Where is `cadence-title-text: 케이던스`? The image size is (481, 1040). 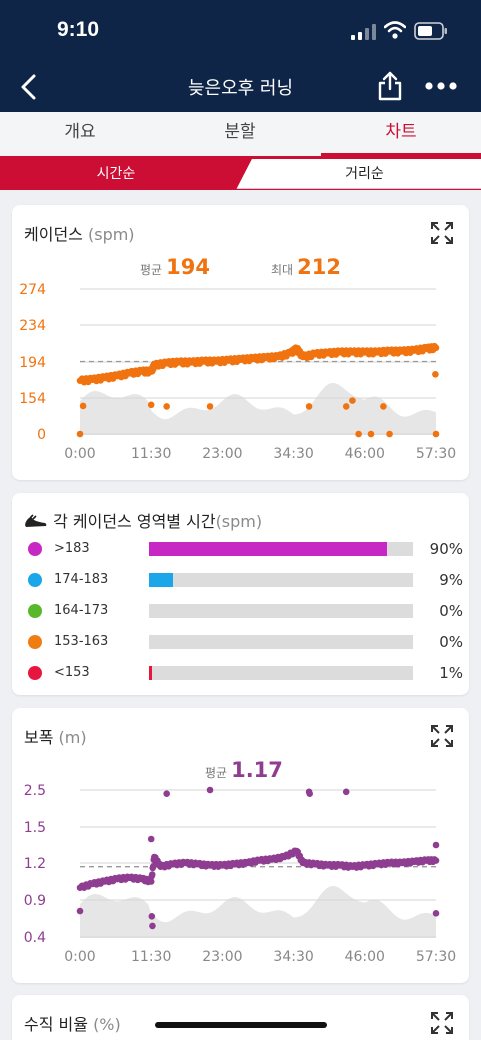 cadence-title-text: 케이던스 is located at coordinates (53, 234).